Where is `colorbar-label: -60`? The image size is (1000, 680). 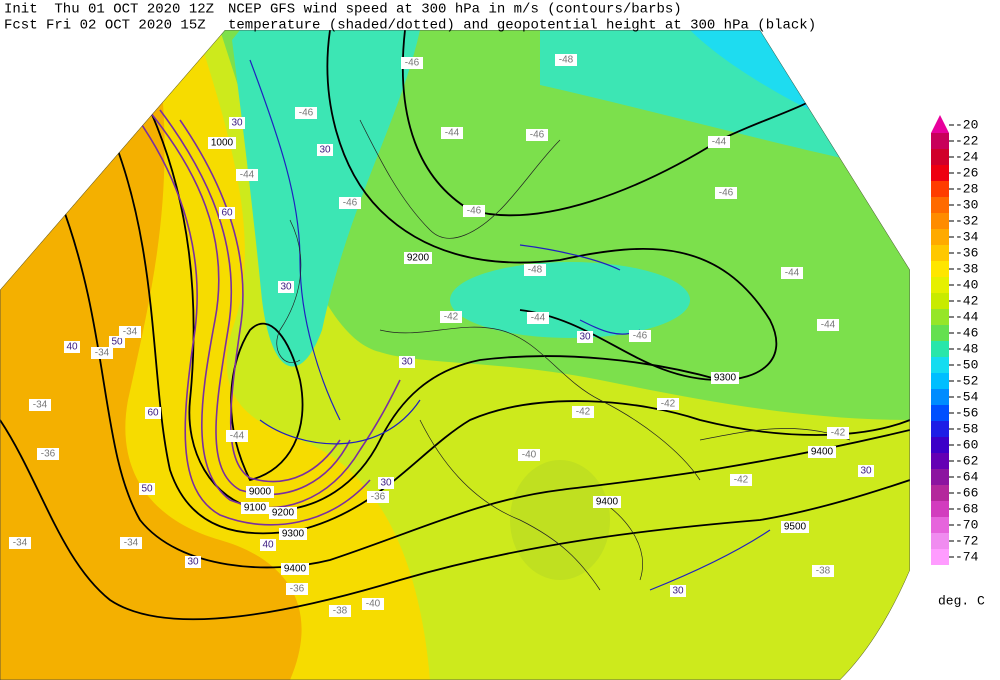
colorbar-label: -60 is located at coordinates (966, 444).